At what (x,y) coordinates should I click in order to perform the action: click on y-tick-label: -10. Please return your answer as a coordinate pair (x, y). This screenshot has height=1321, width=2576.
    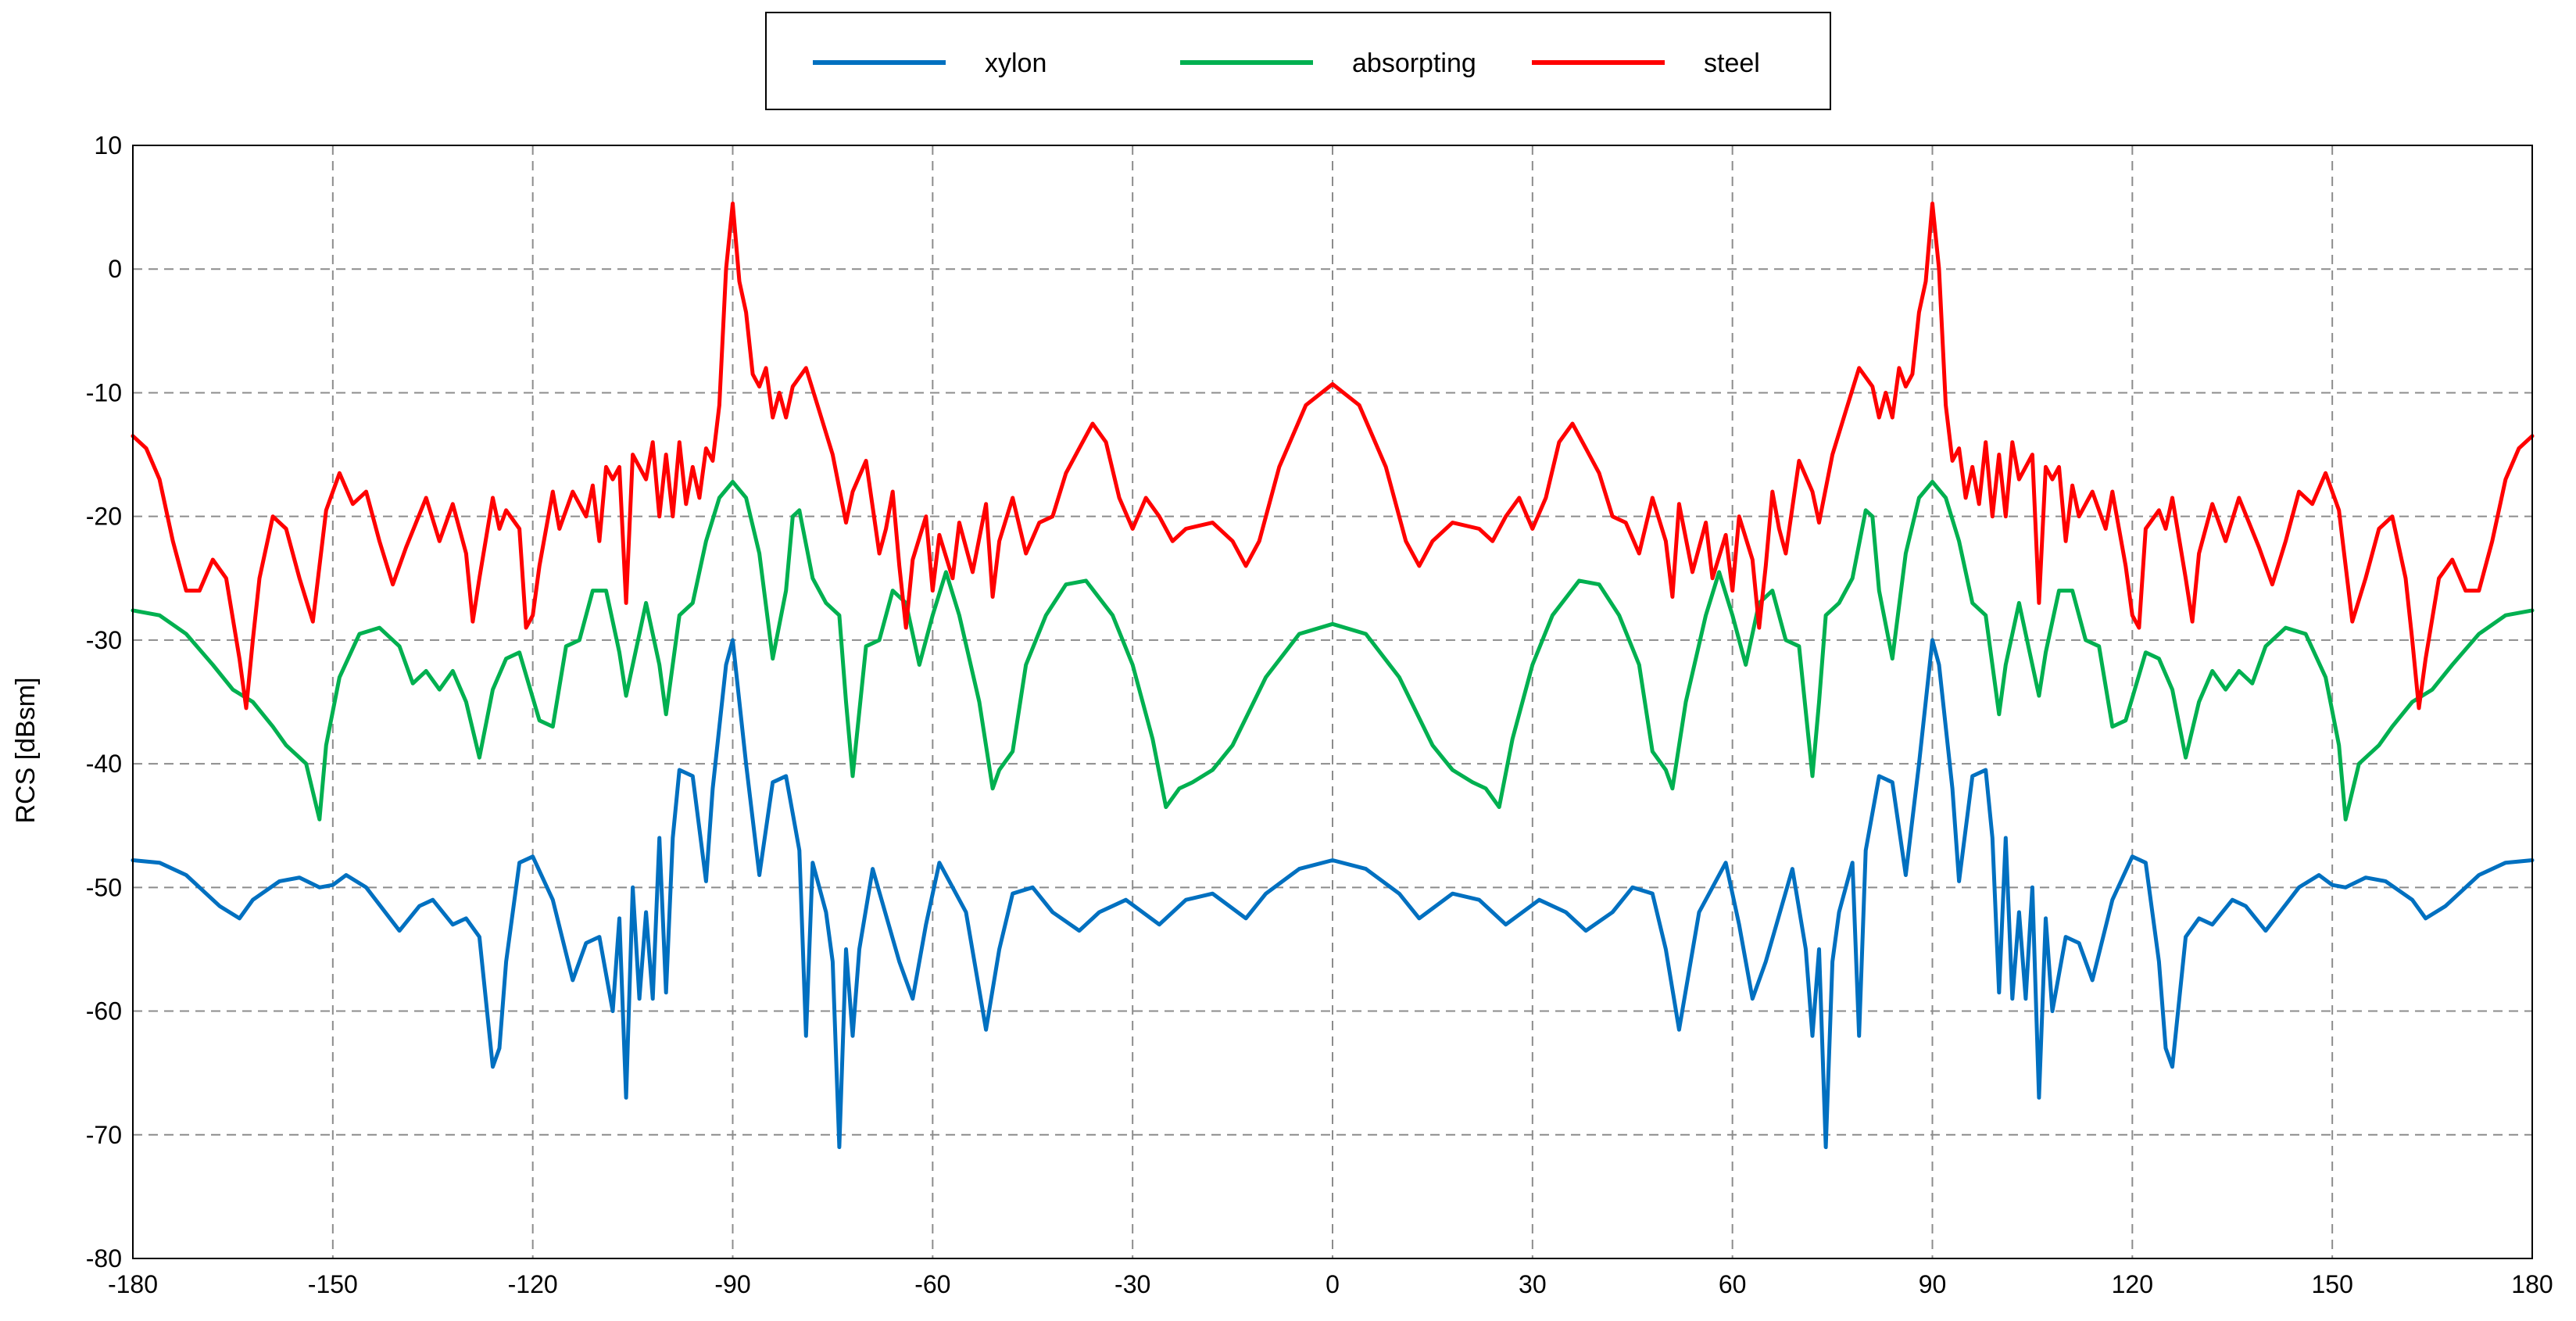
    Looking at the image, I should click on (104, 392).